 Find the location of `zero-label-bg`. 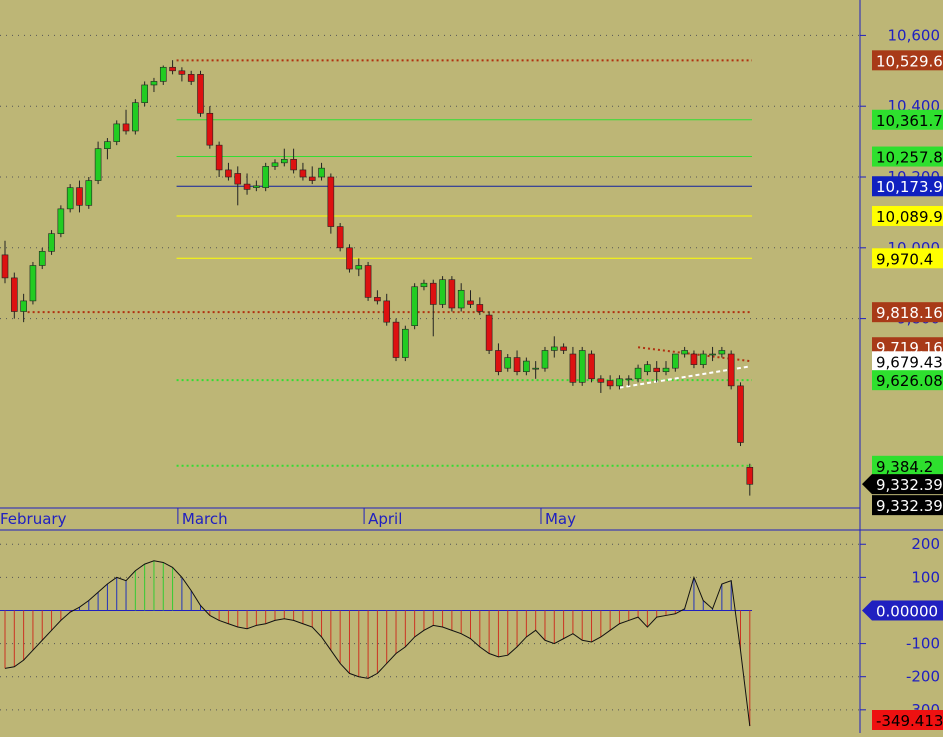

zero-label-bg is located at coordinates (907, 610).